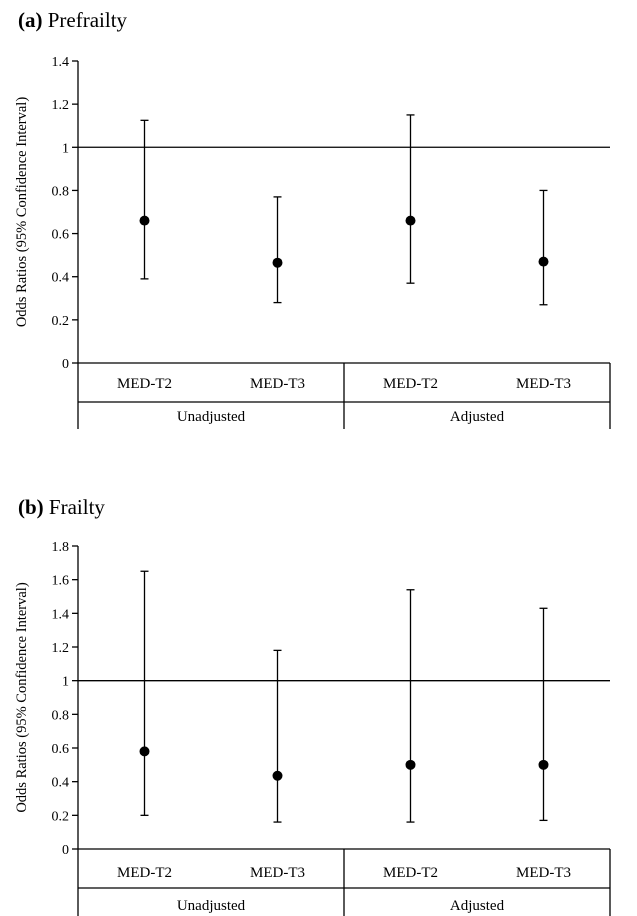  I want to click on y-tick-label: 1.8, so click(61, 547).